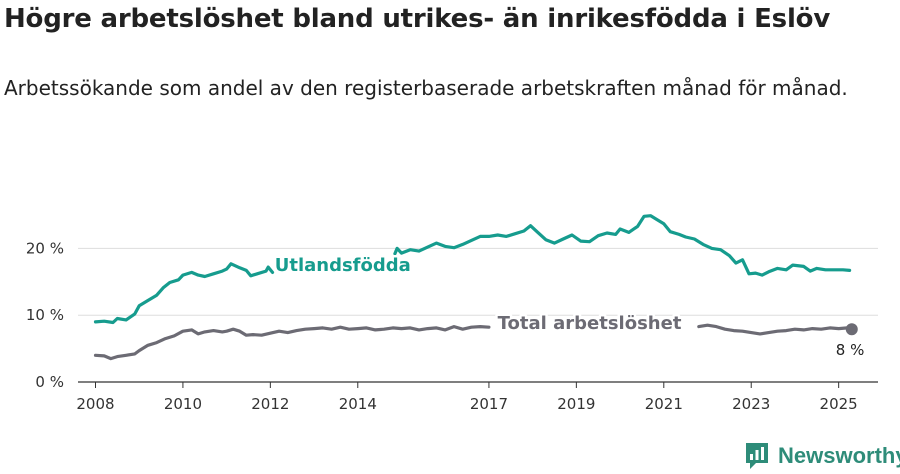  What do you see at coordinates (270, 404) in the screenshot?
I see `x-tick-label: 2012` at bounding box center [270, 404].